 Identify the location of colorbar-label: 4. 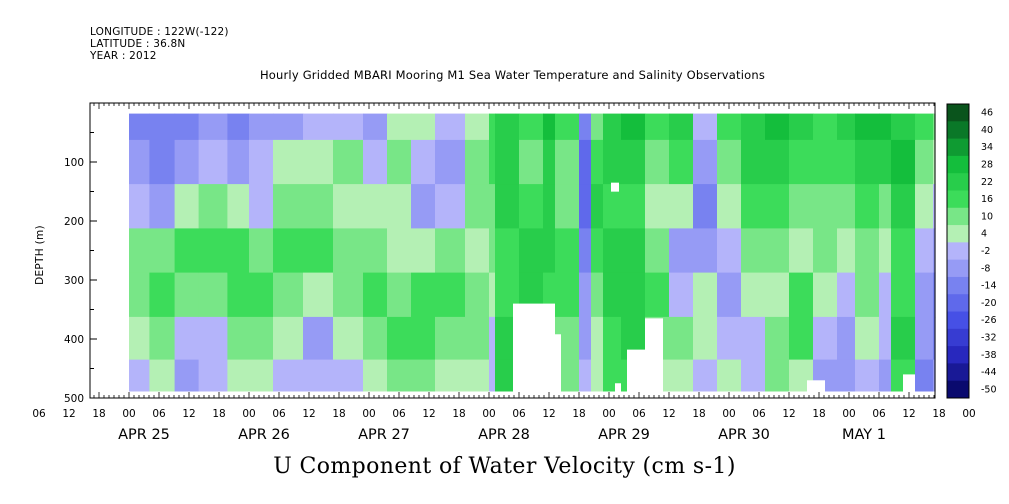
(984, 234).